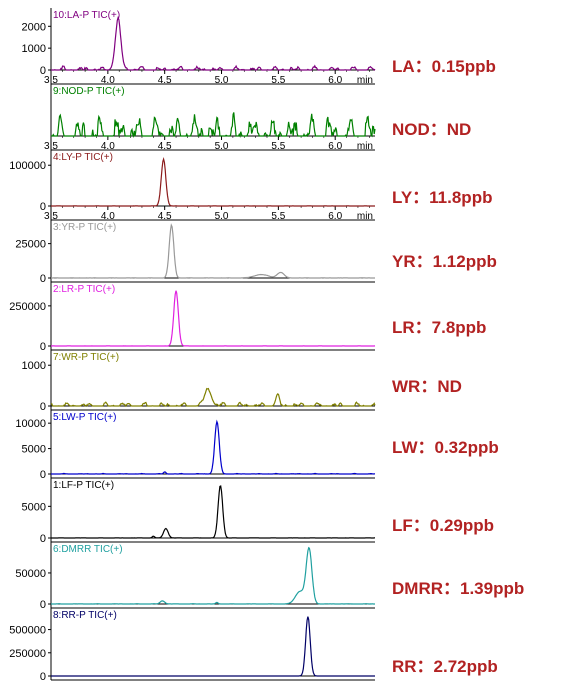  Describe the element at coordinates (88, 549) in the screenshot. I see `trace-label: 6:DMRR TIC(+)` at that location.